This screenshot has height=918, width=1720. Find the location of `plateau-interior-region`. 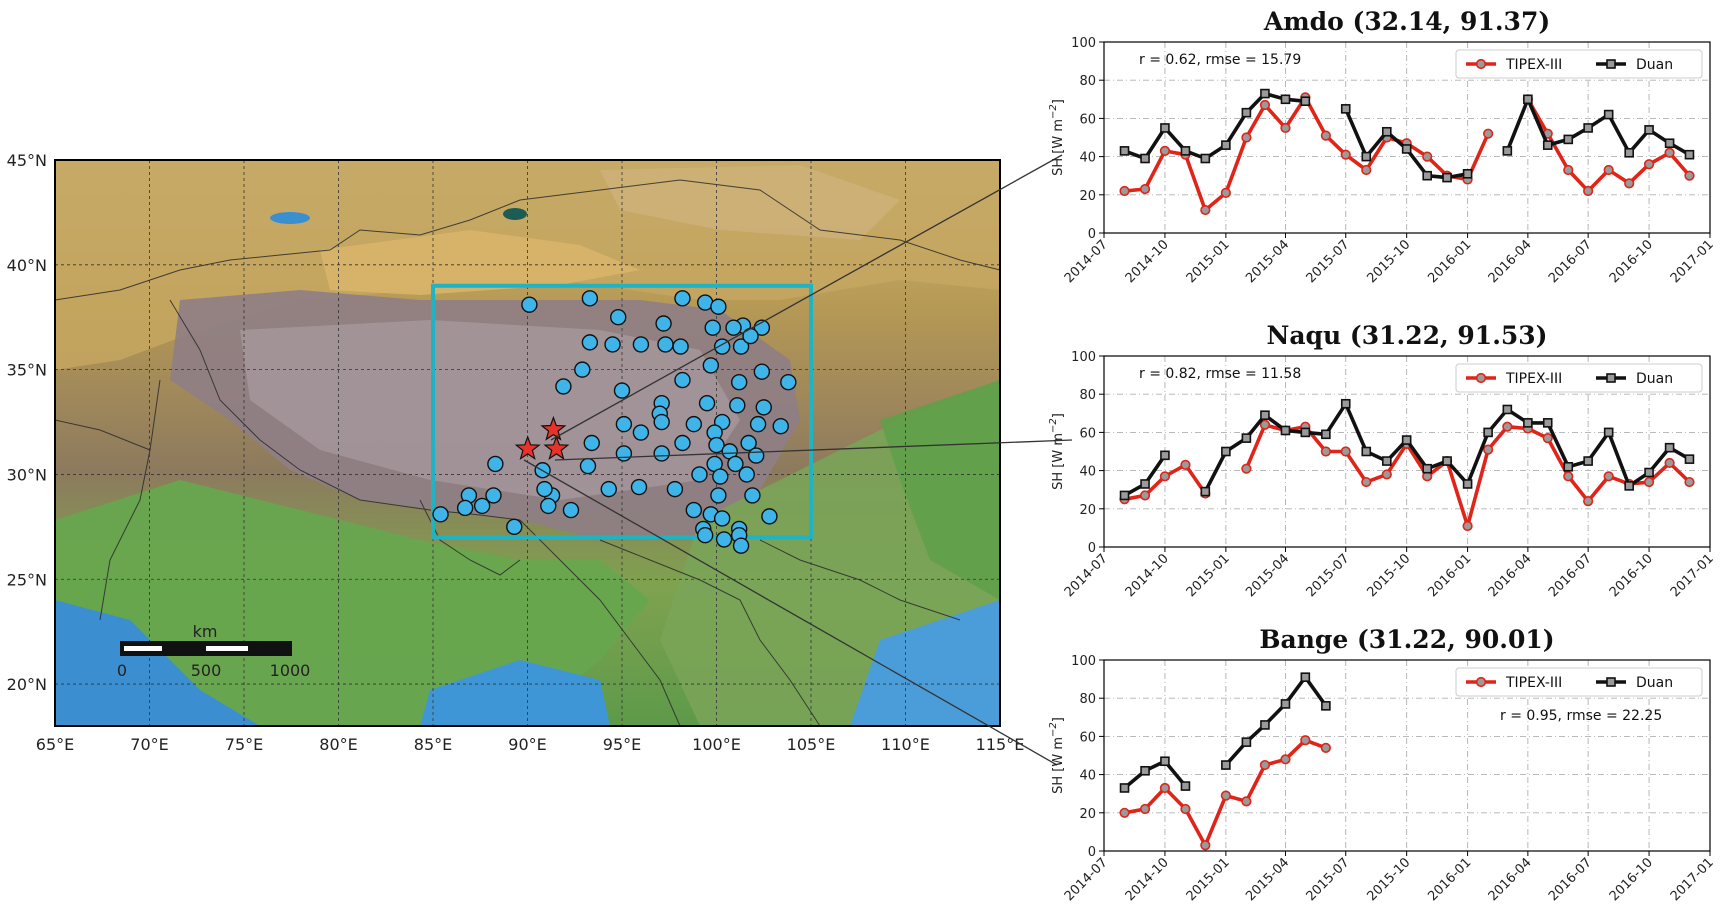

plateau-interior-region is located at coordinates (490, 410).